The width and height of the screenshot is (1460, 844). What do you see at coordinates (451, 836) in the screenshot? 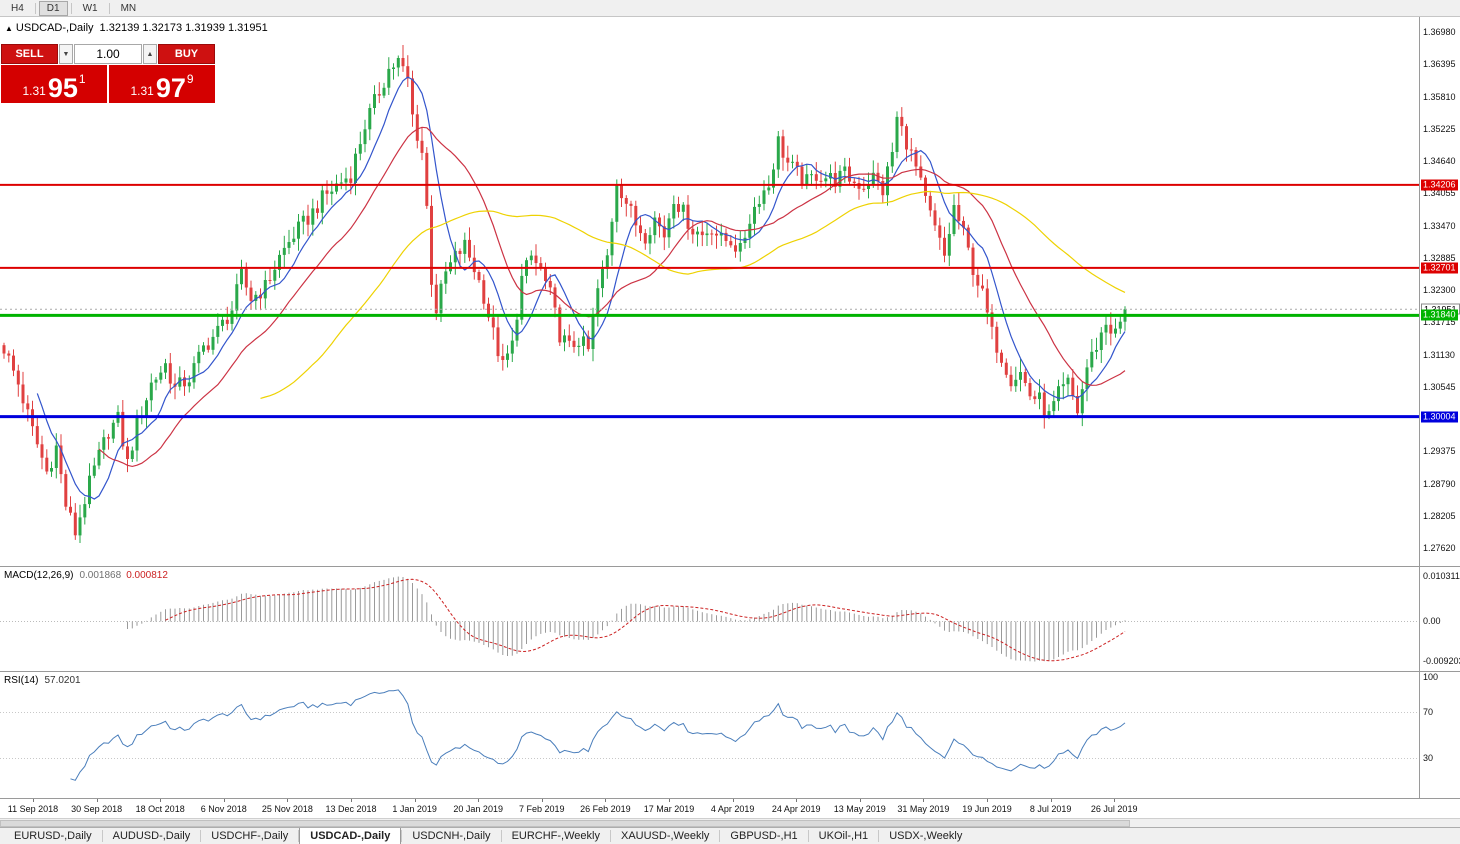
I see `chart-tab-usdcnh-daily: USDCNH-,Daily` at bounding box center [451, 836].